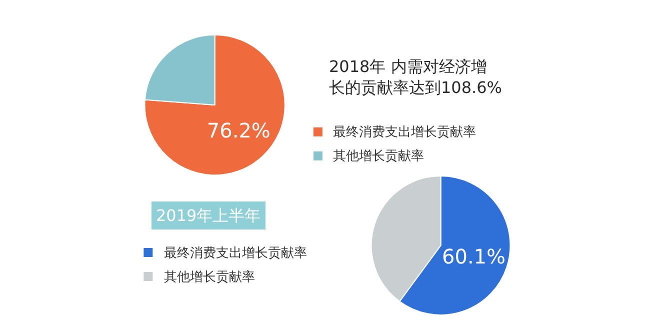 Image resolution: width=653 pixels, height=326 pixels. I want to click on text: 2018年 内需对经济增长的贡献率达到108.6%, so click(415, 77).